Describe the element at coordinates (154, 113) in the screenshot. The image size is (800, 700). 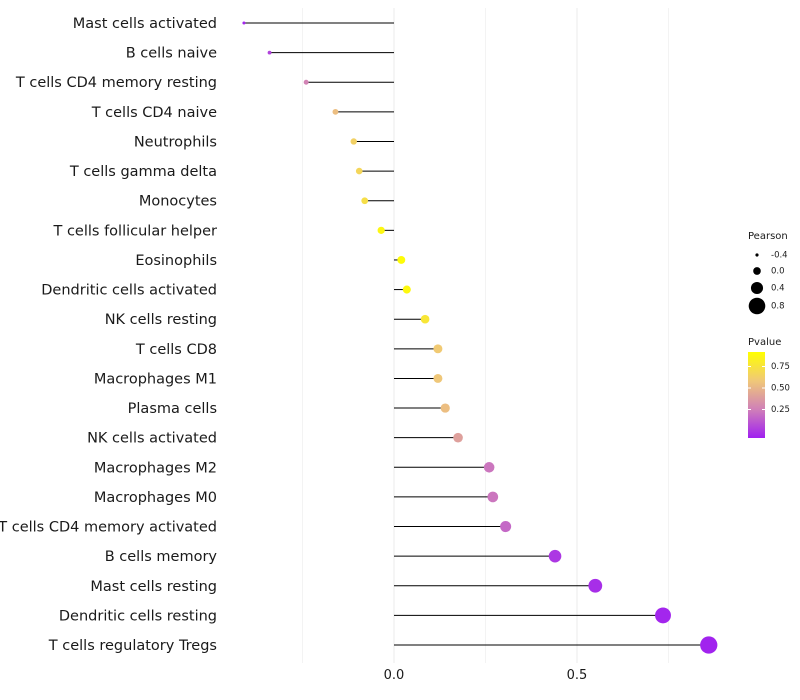
I see `y-axis-label: T cells CD4 naive` at that location.